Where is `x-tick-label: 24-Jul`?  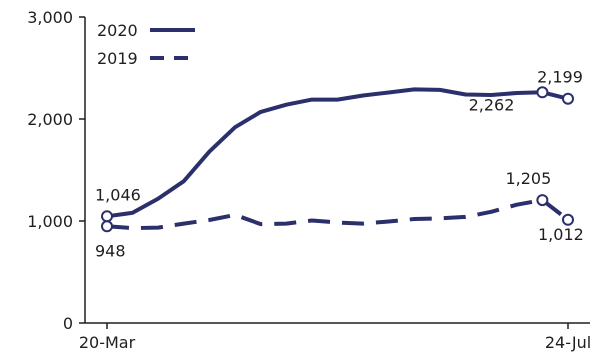
x-tick-label: 24-Jul is located at coordinates (568, 342).